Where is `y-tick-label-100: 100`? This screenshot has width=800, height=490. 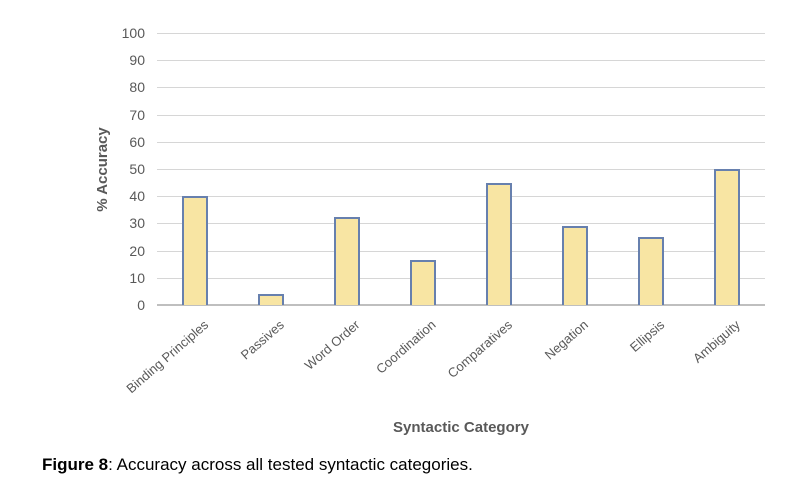 y-tick-label-100: 100 is located at coordinates (133, 33).